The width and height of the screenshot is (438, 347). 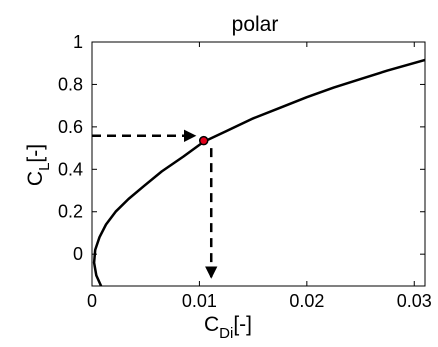 What do you see at coordinates (242, 324) in the screenshot?
I see `x-axis-label-suffix: [-]` at bounding box center [242, 324].